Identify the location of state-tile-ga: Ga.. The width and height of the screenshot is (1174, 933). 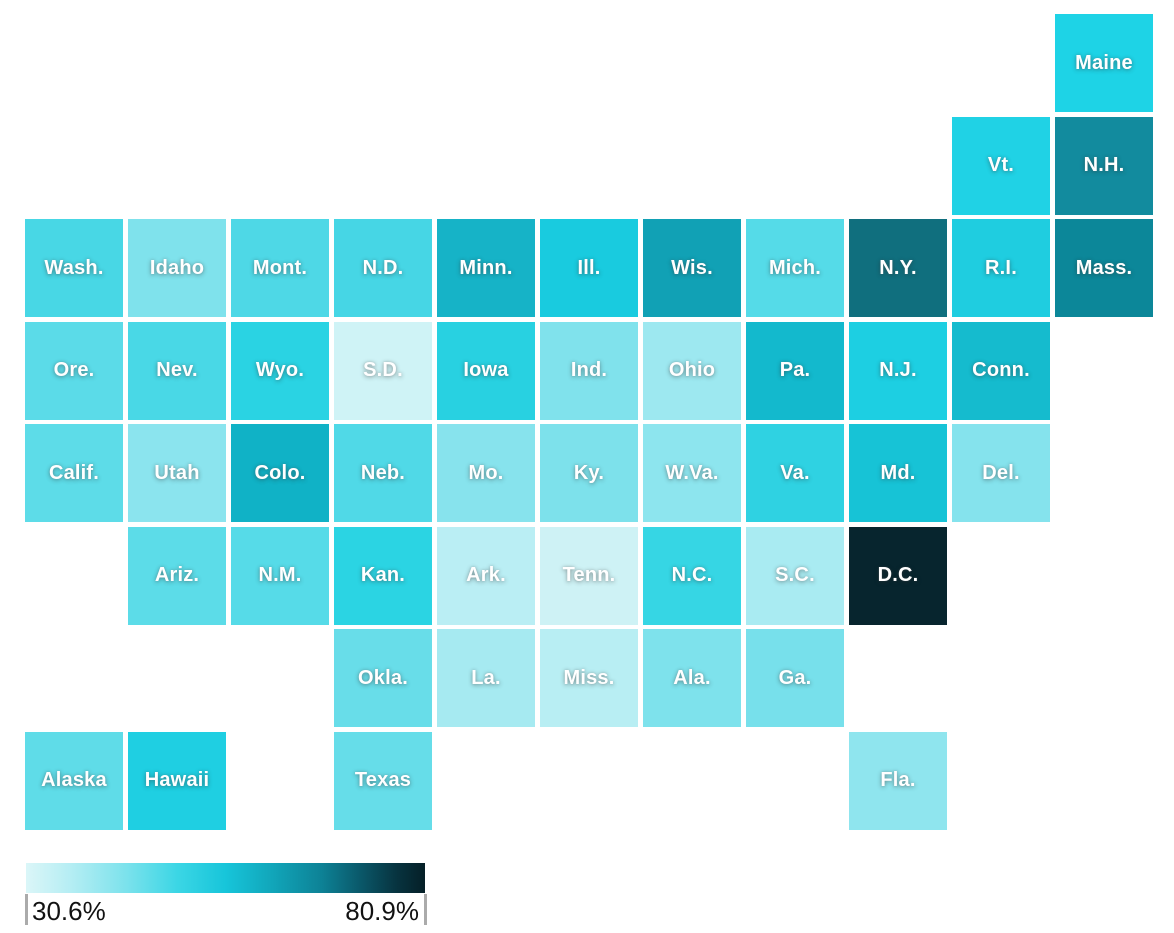
(795, 678).